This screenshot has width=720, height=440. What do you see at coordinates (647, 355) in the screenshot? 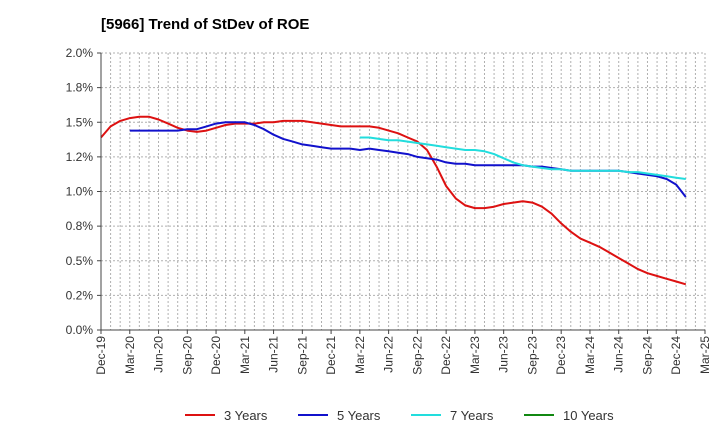
I see `x-tick-label: Sep-24` at bounding box center [647, 355].